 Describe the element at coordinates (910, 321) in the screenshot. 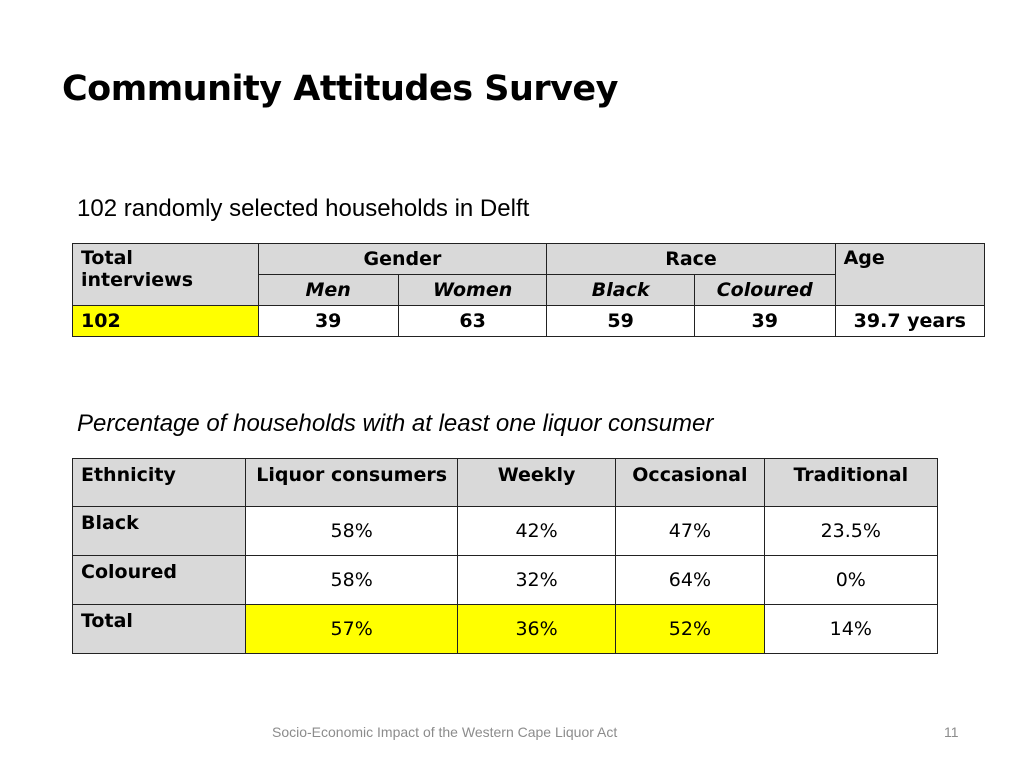

I see `age-value: 39.7 years` at that location.